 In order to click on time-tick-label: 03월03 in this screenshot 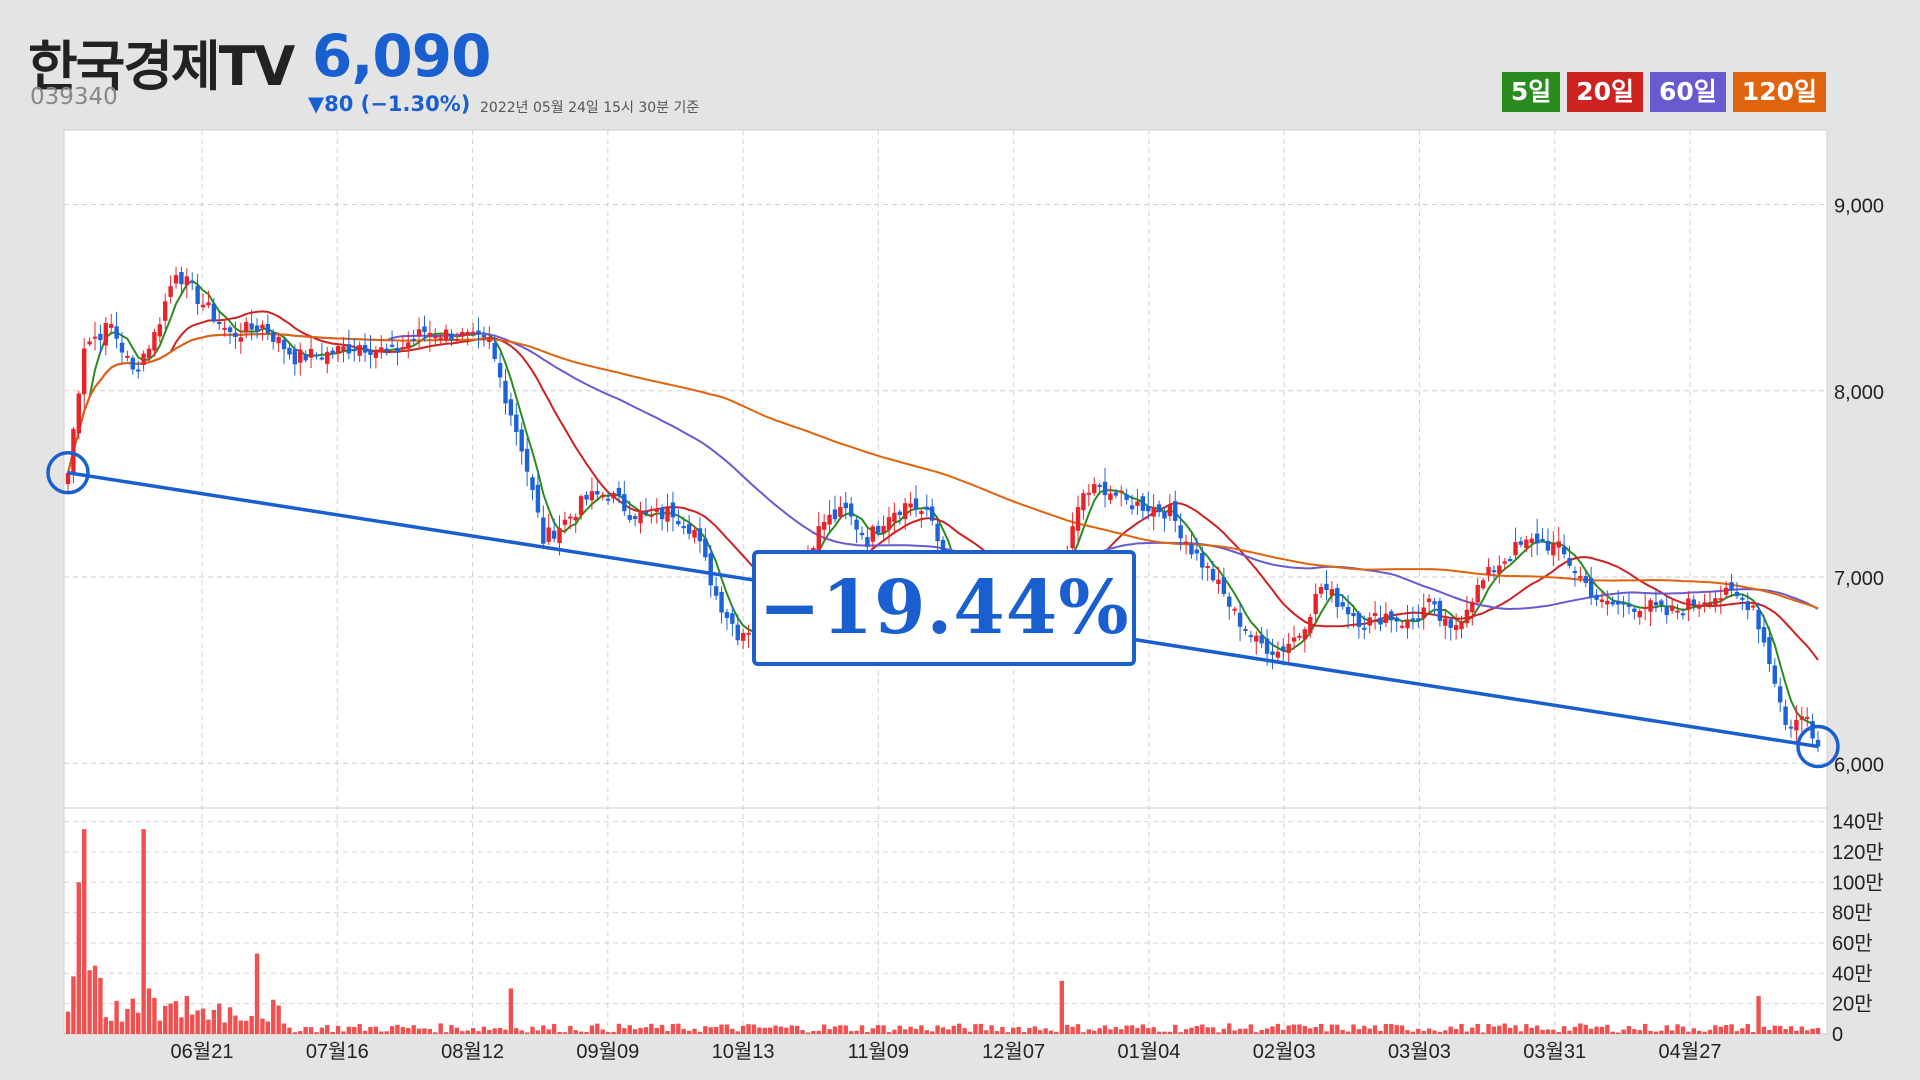, I will do `click(1419, 1051)`.